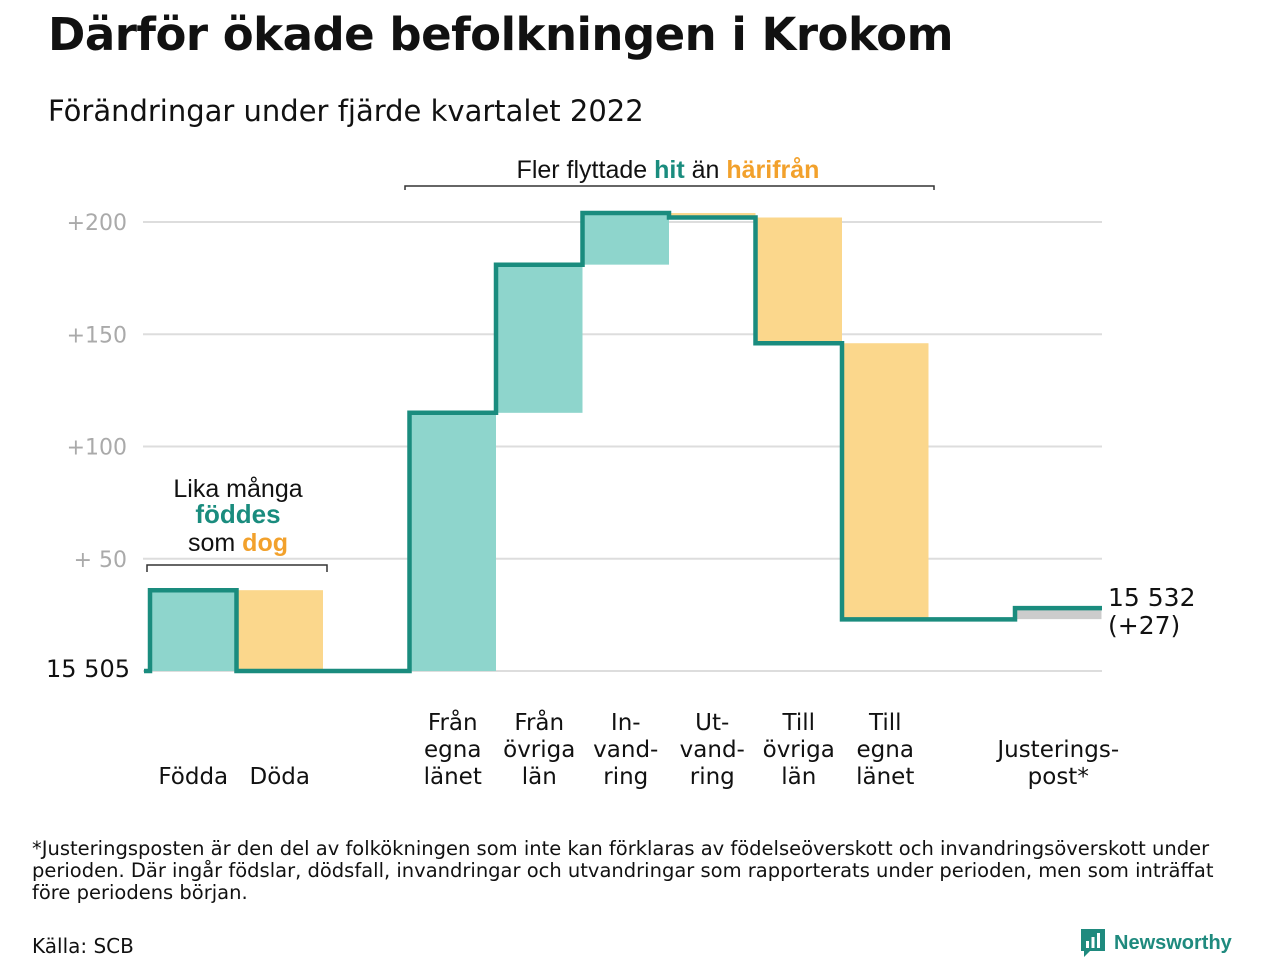 The height and width of the screenshot is (960, 1280). I want to click on births-annotation-som: som, so click(215, 543).